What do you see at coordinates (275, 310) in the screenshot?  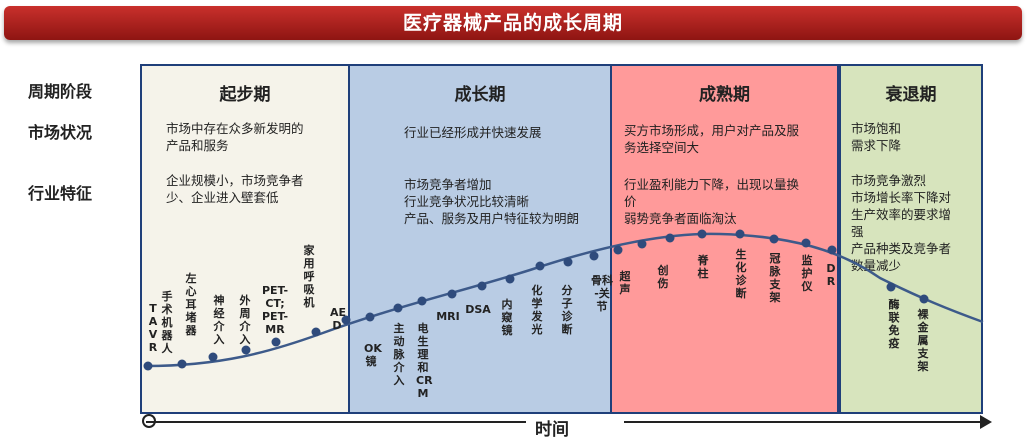 I see `point-label: PET- CT; PET- MR` at bounding box center [275, 310].